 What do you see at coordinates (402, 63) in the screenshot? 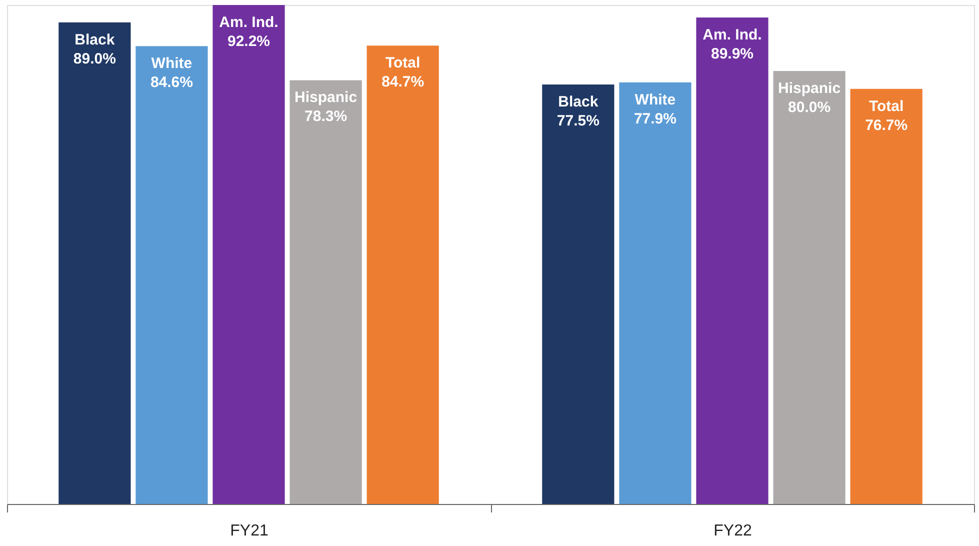
I see `series-label: Total` at bounding box center [402, 63].